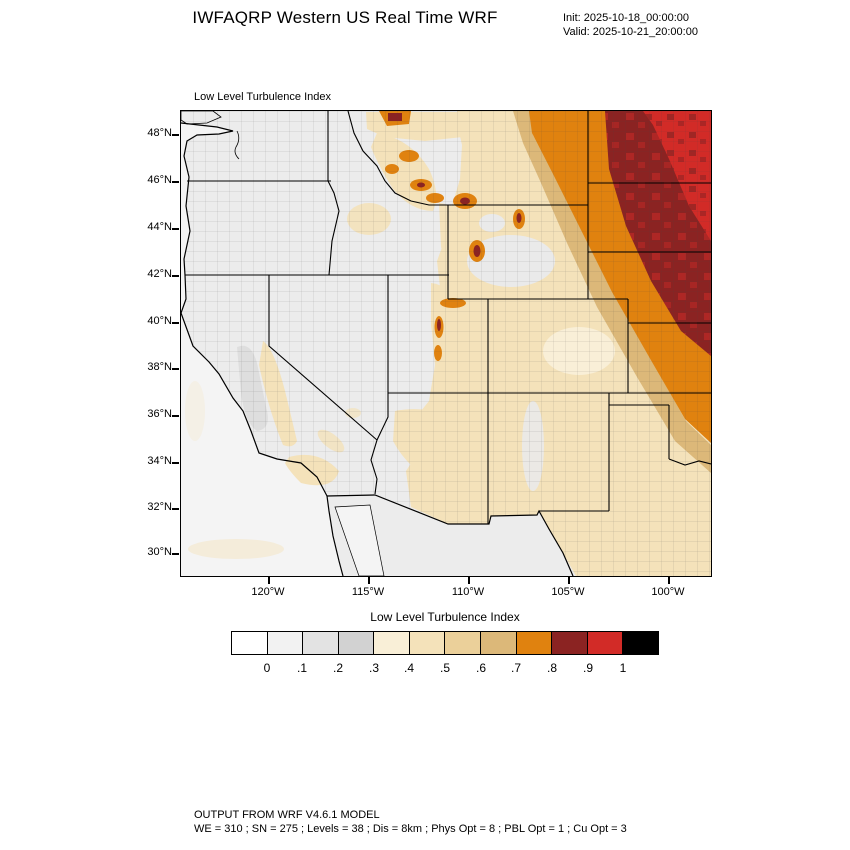  What do you see at coordinates (287, 815) in the screenshot?
I see `footer-model-line: OUTPUT FROM WRF V4.6.1 MODEL` at bounding box center [287, 815].